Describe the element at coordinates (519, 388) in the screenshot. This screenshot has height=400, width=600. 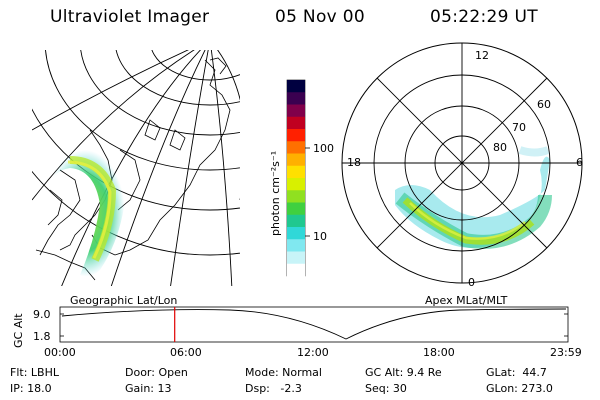
I see `info-glon: GLon: 273.0` at that location.